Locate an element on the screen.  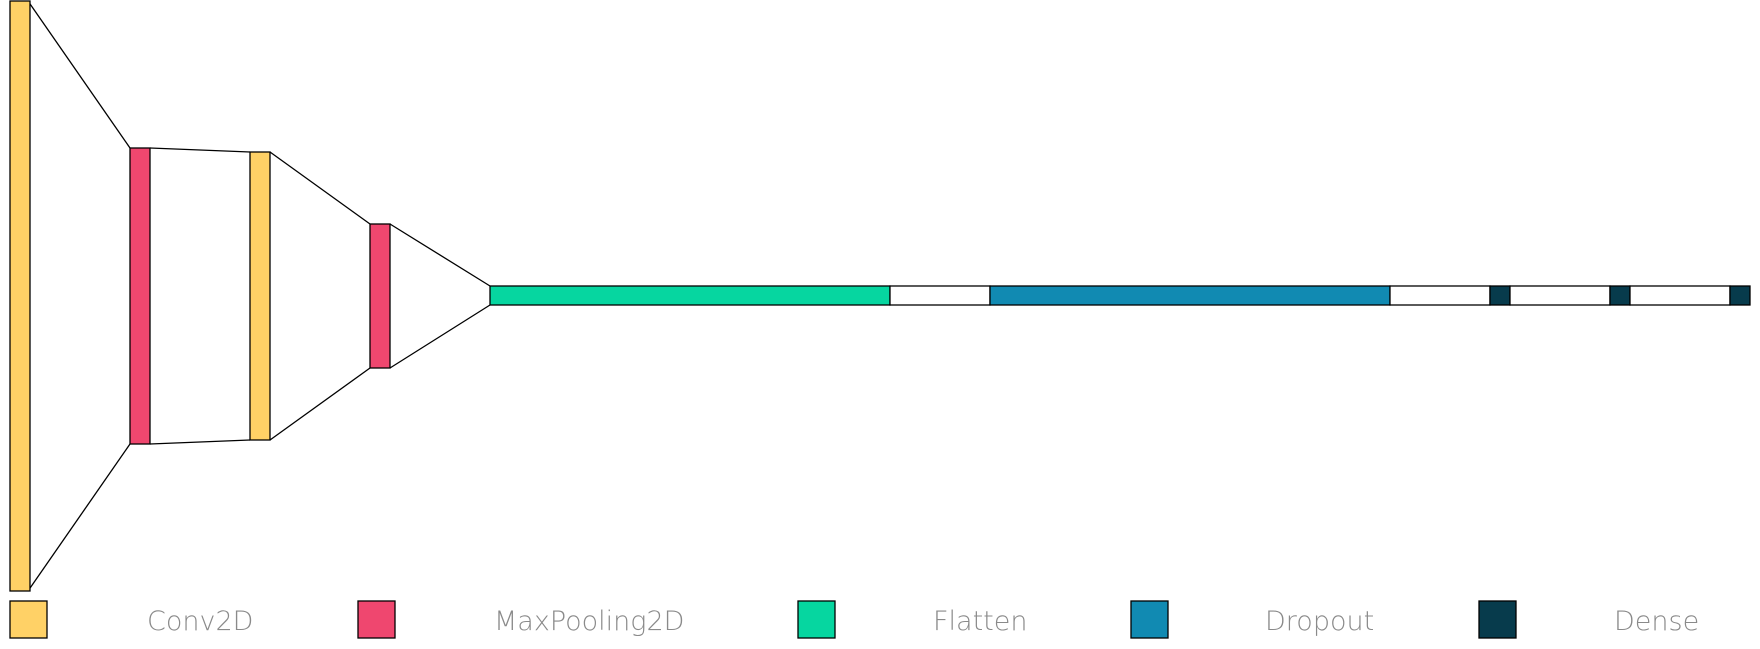
legend-label-maxpooling2d: MaxPooling2D is located at coordinates (589, 621).